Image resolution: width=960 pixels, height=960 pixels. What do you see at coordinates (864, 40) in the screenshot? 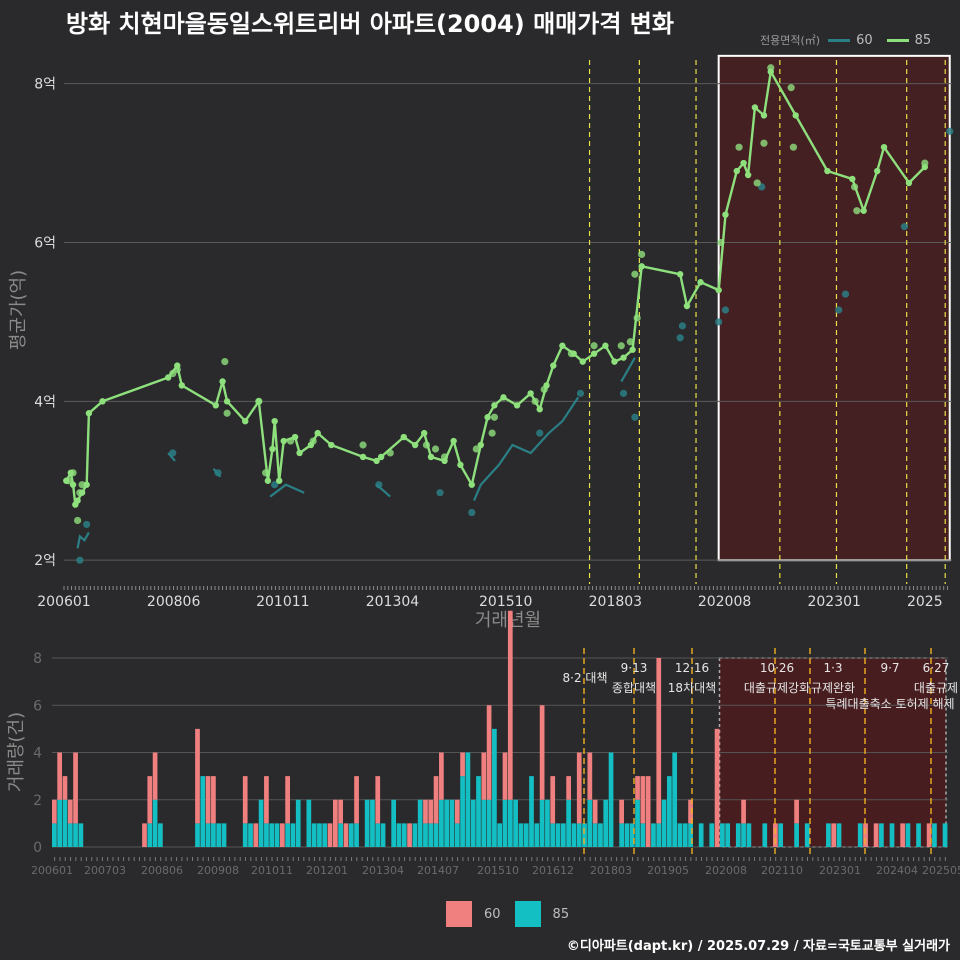
I see `legend-label-60: 60` at bounding box center [864, 40].